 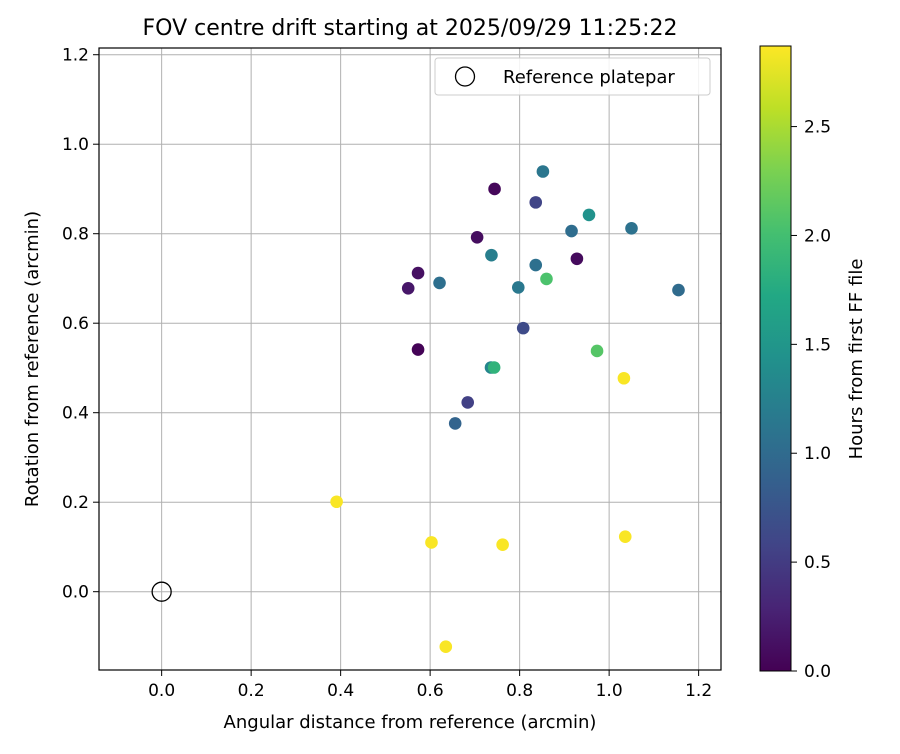 What do you see at coordinates (430, 691) in the screenshot?
I see `x-tick-label: 0.6` at bounding box center [430, 691].